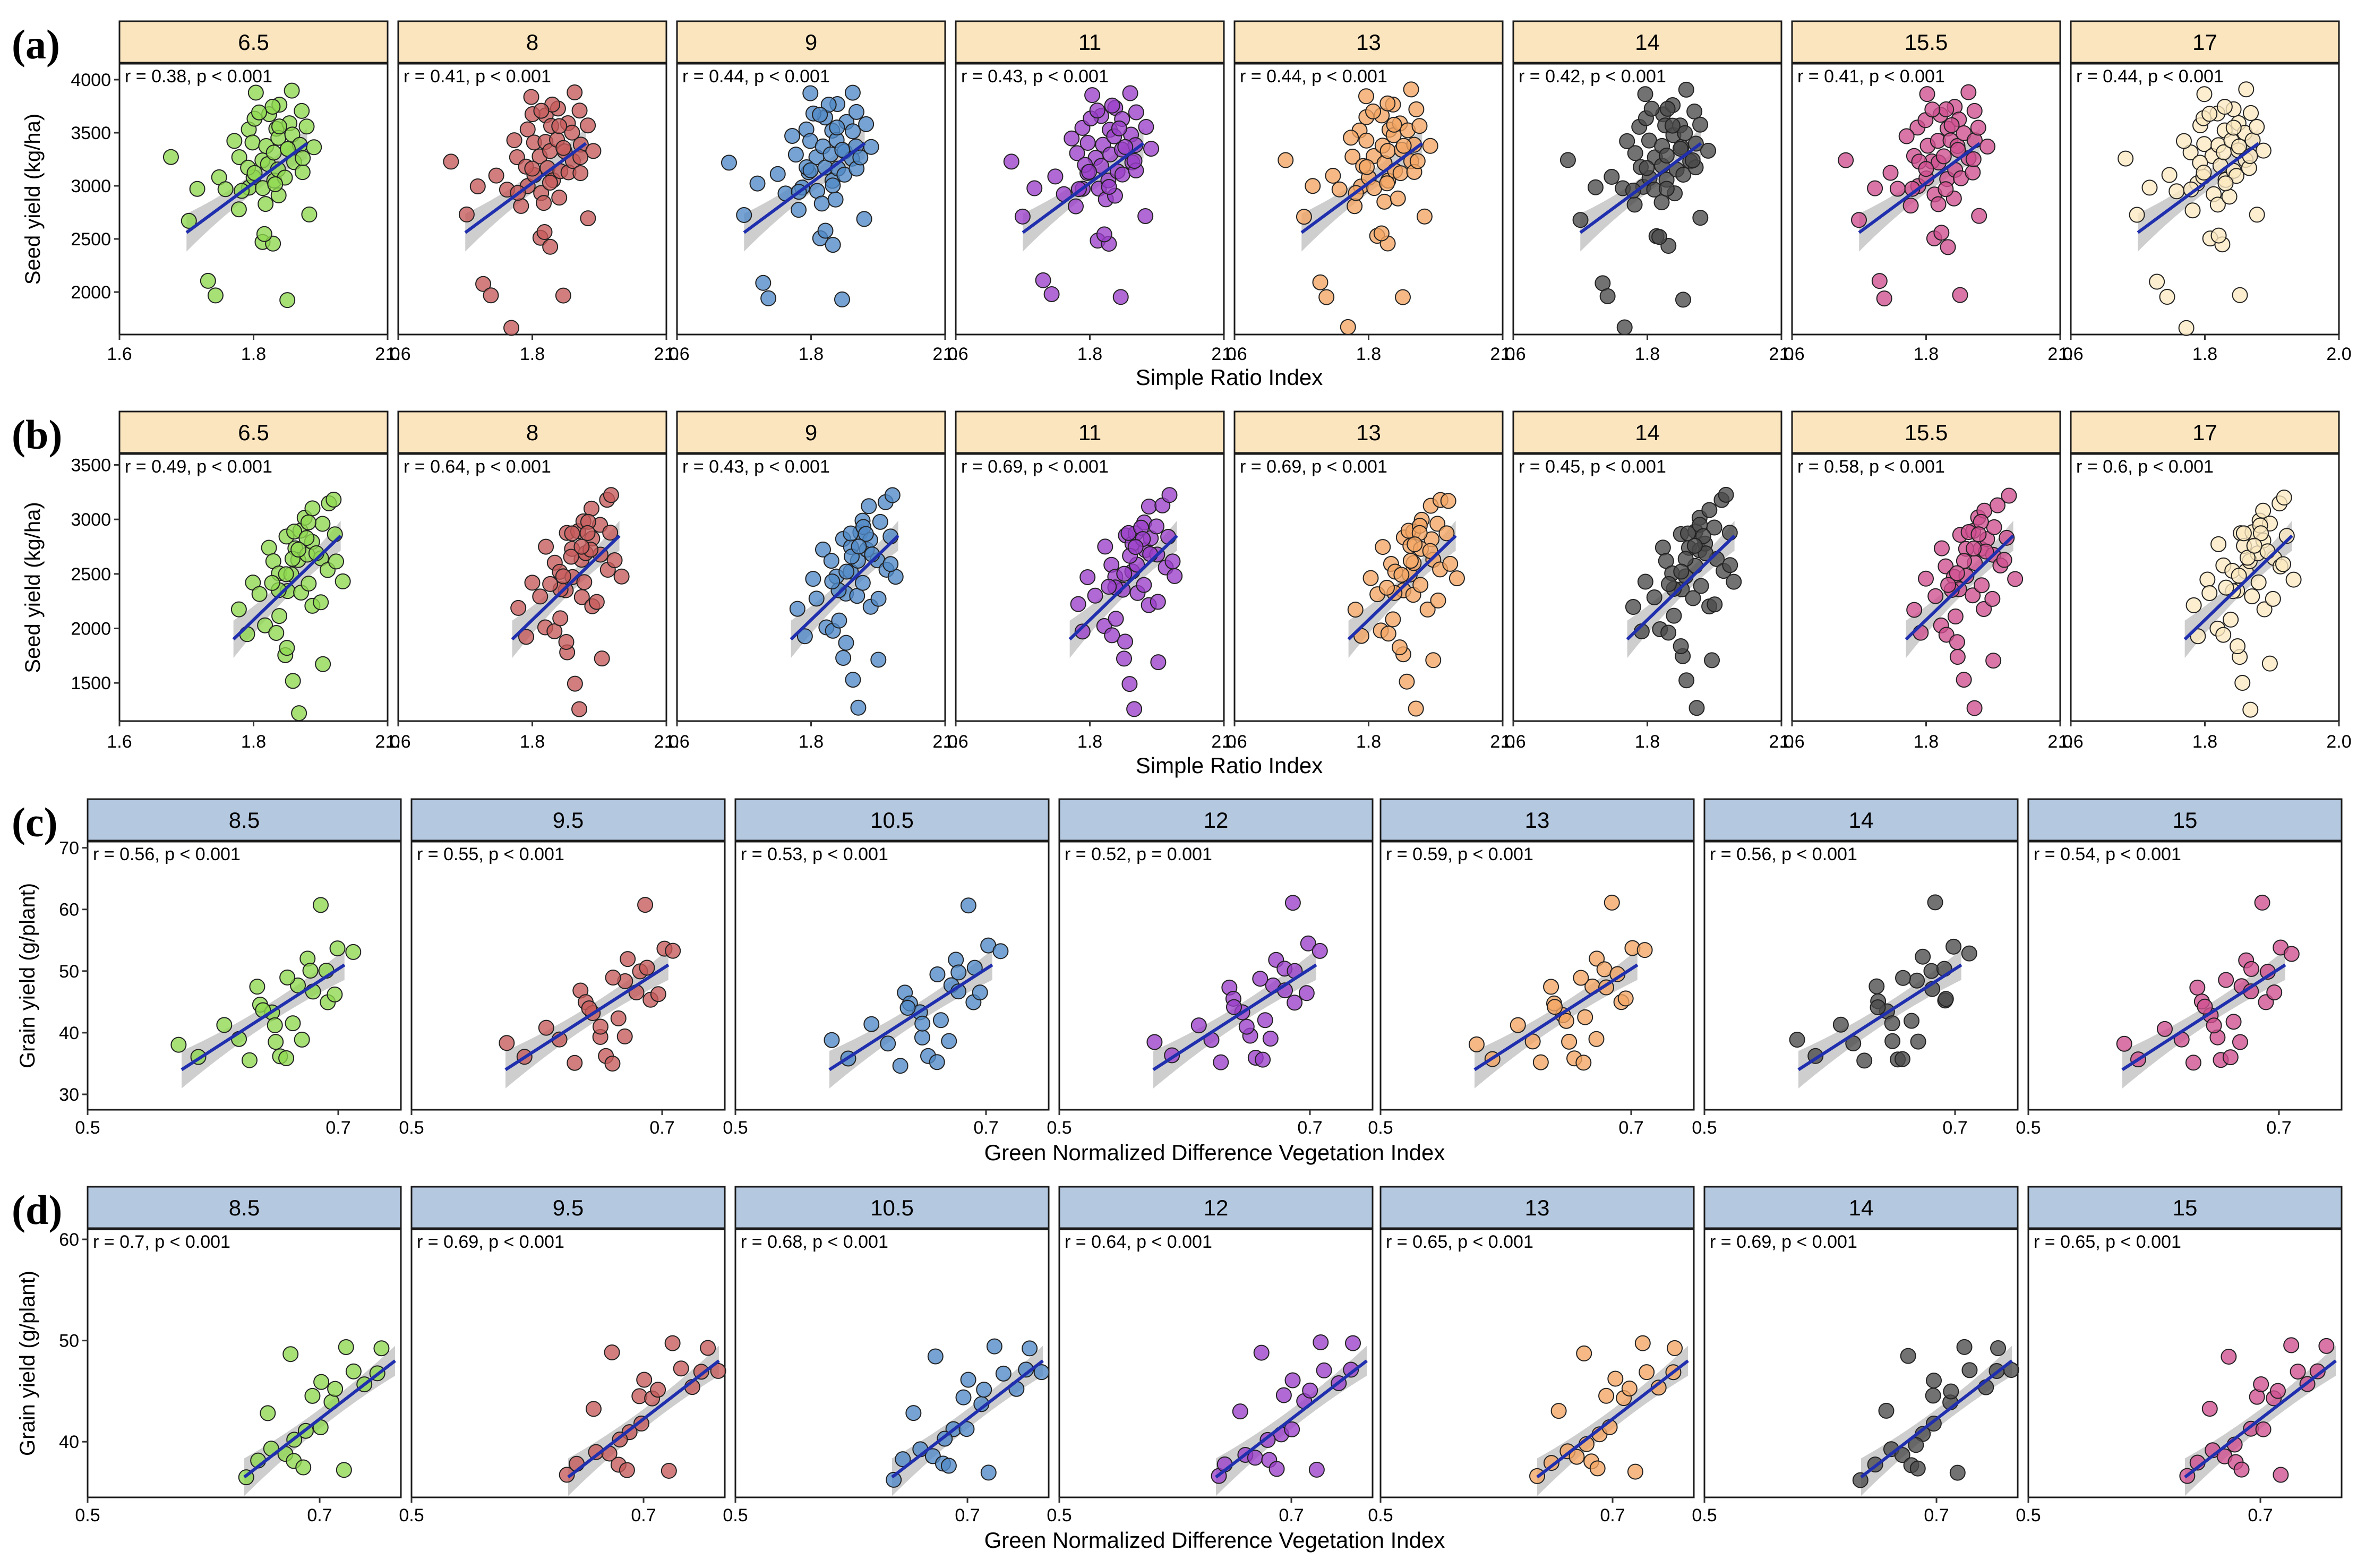  I want to click on correlation-annotation: r = 0.42, p < 0.001, so click(1592, 76).